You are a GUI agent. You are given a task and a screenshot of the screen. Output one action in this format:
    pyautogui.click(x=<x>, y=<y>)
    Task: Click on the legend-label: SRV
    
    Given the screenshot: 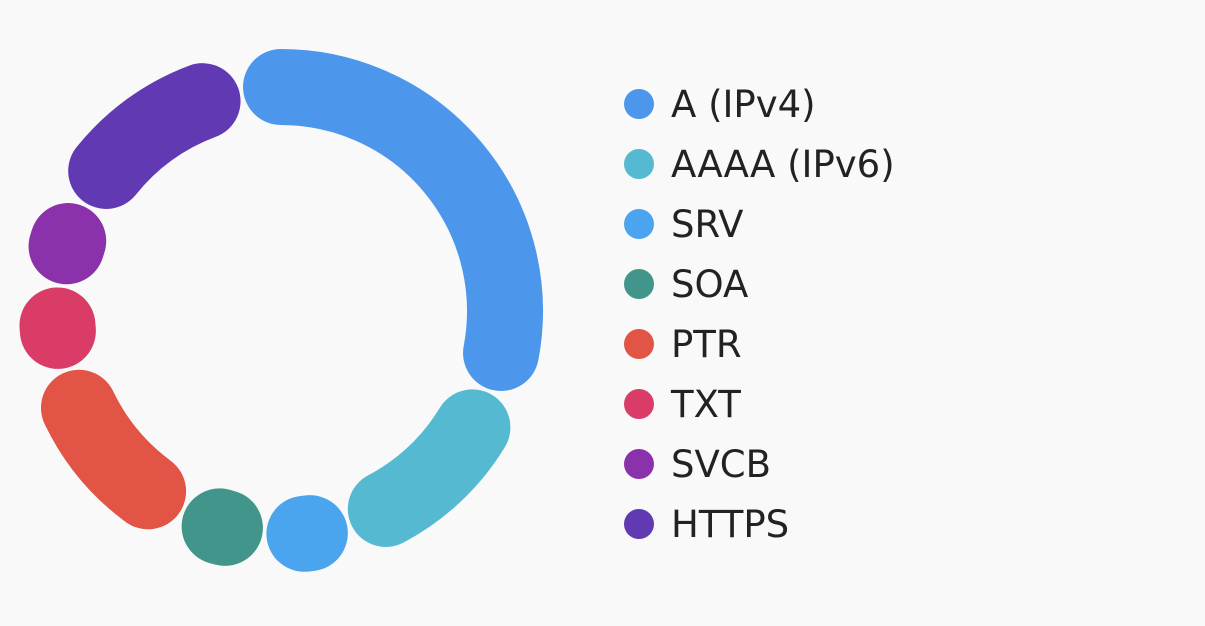 What is the action you would take?
    pyautogui.click(x=707, y=224)
    